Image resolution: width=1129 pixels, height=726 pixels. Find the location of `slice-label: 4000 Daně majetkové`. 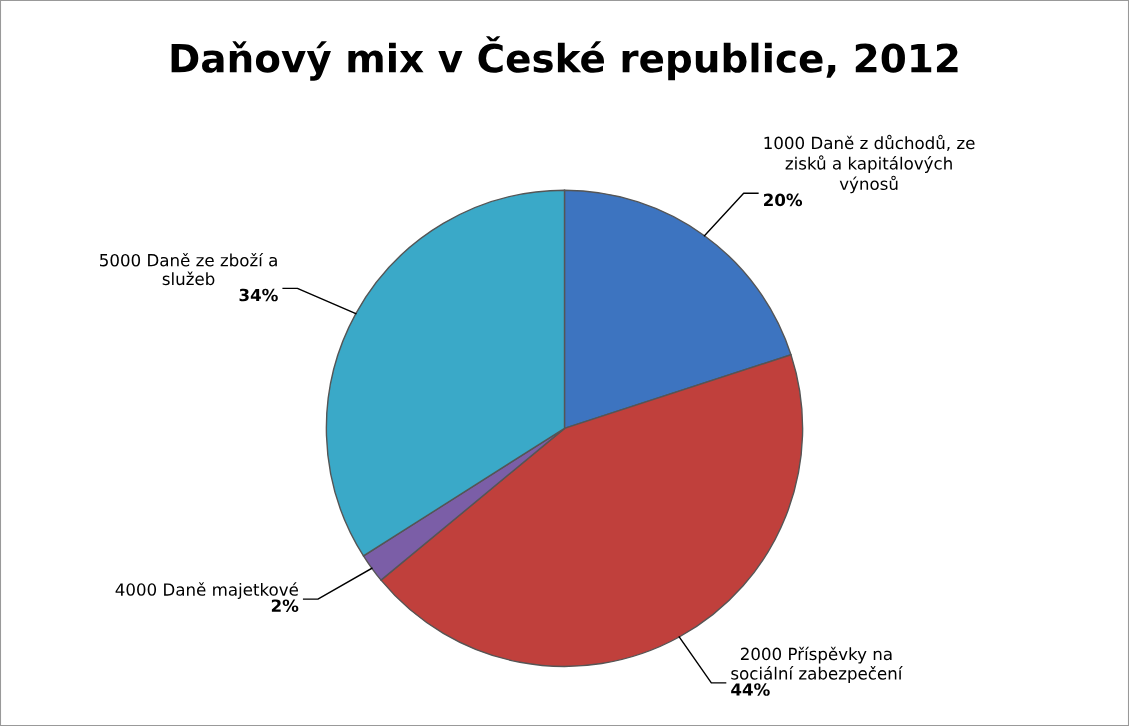

slice-label: 4000 Daně majetkové is located at coordinates (206, 591).